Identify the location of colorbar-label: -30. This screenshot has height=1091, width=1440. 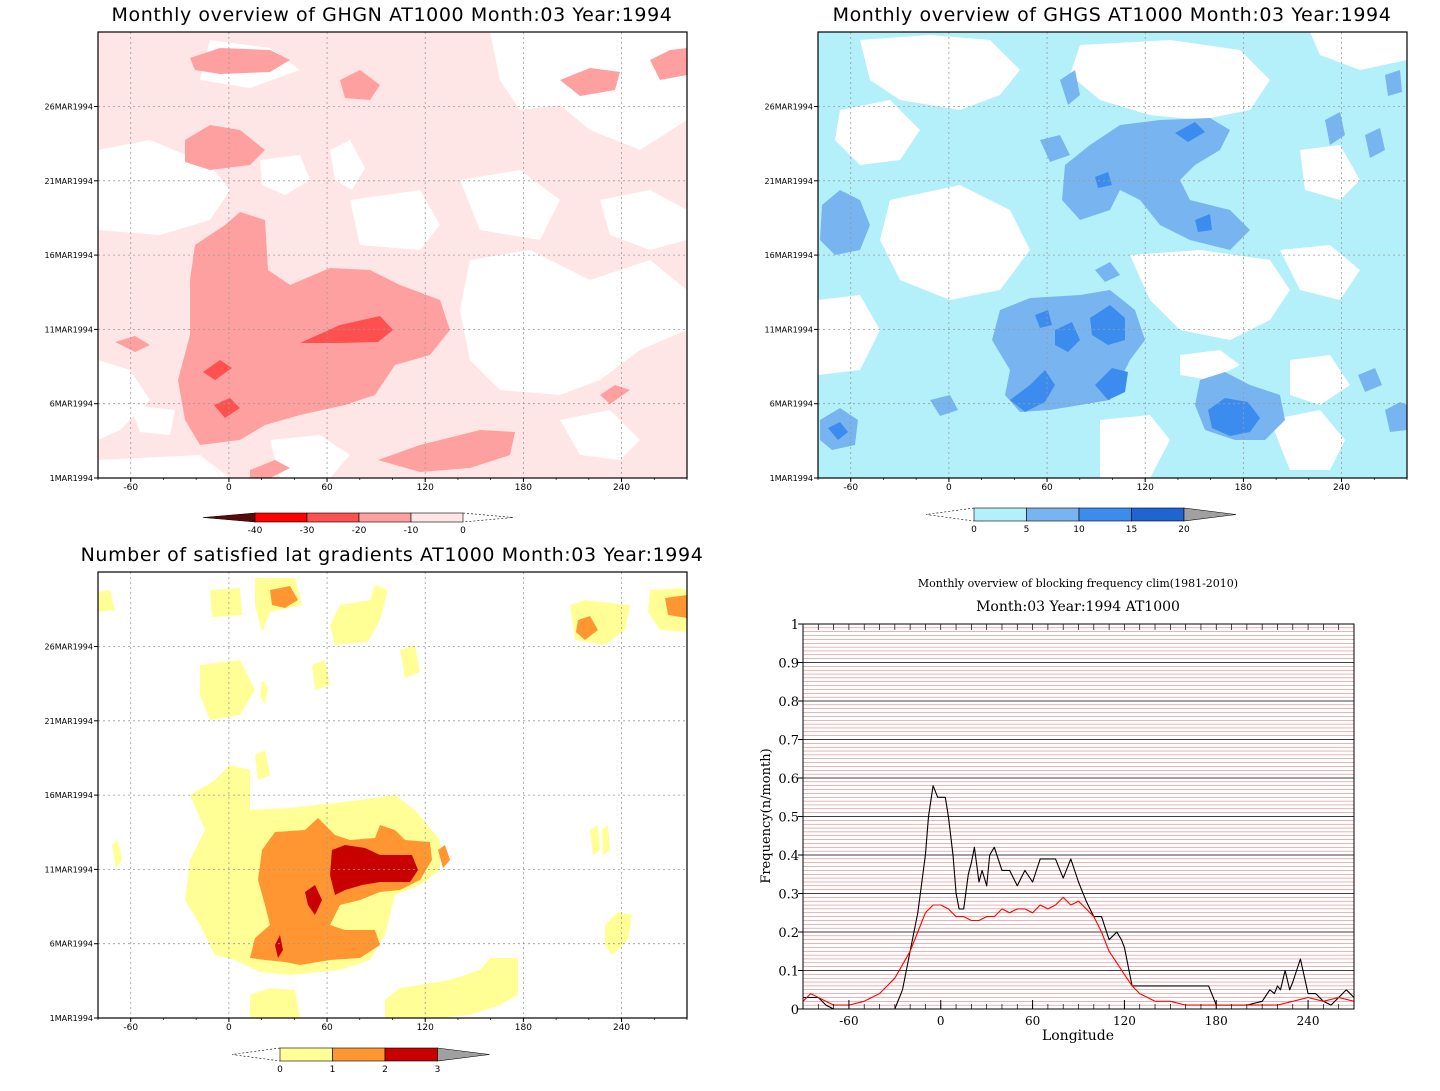
(307, 531).